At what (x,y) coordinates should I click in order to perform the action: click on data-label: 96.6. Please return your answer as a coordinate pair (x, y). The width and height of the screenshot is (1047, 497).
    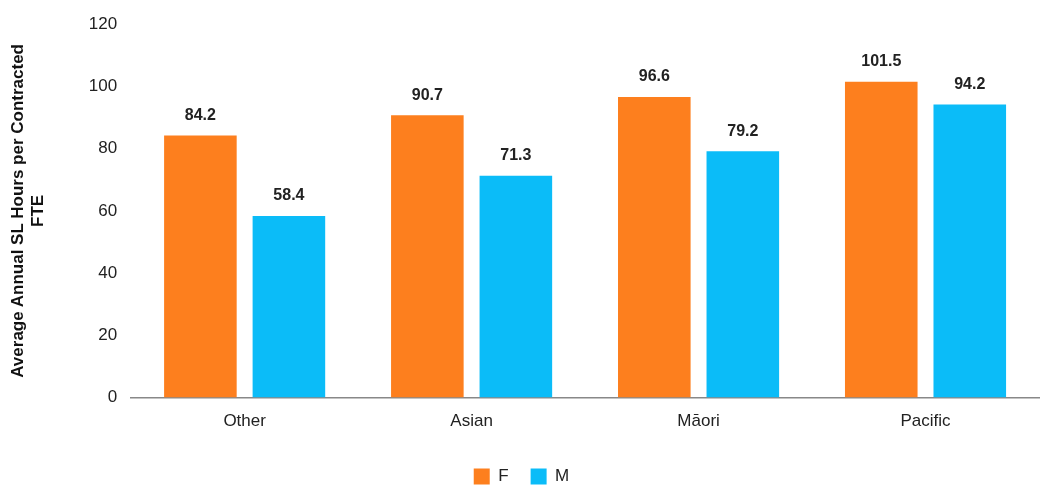
    Looking at the image, I should click on (654, 76).